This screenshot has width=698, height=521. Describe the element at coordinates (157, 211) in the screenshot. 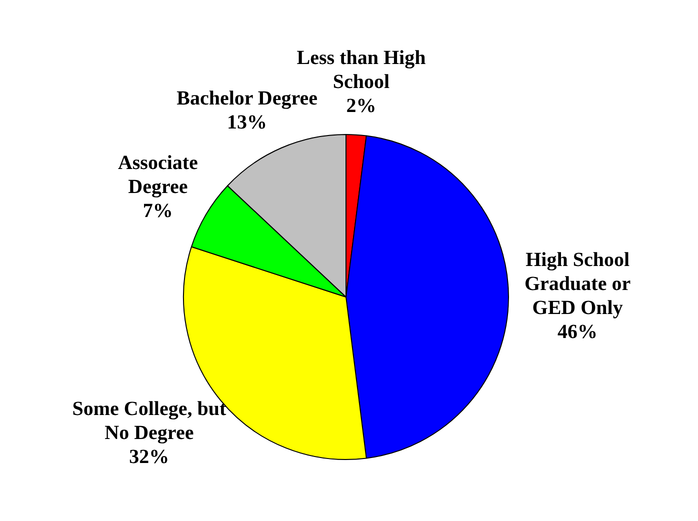

I see `data-label: 7%` at that location.